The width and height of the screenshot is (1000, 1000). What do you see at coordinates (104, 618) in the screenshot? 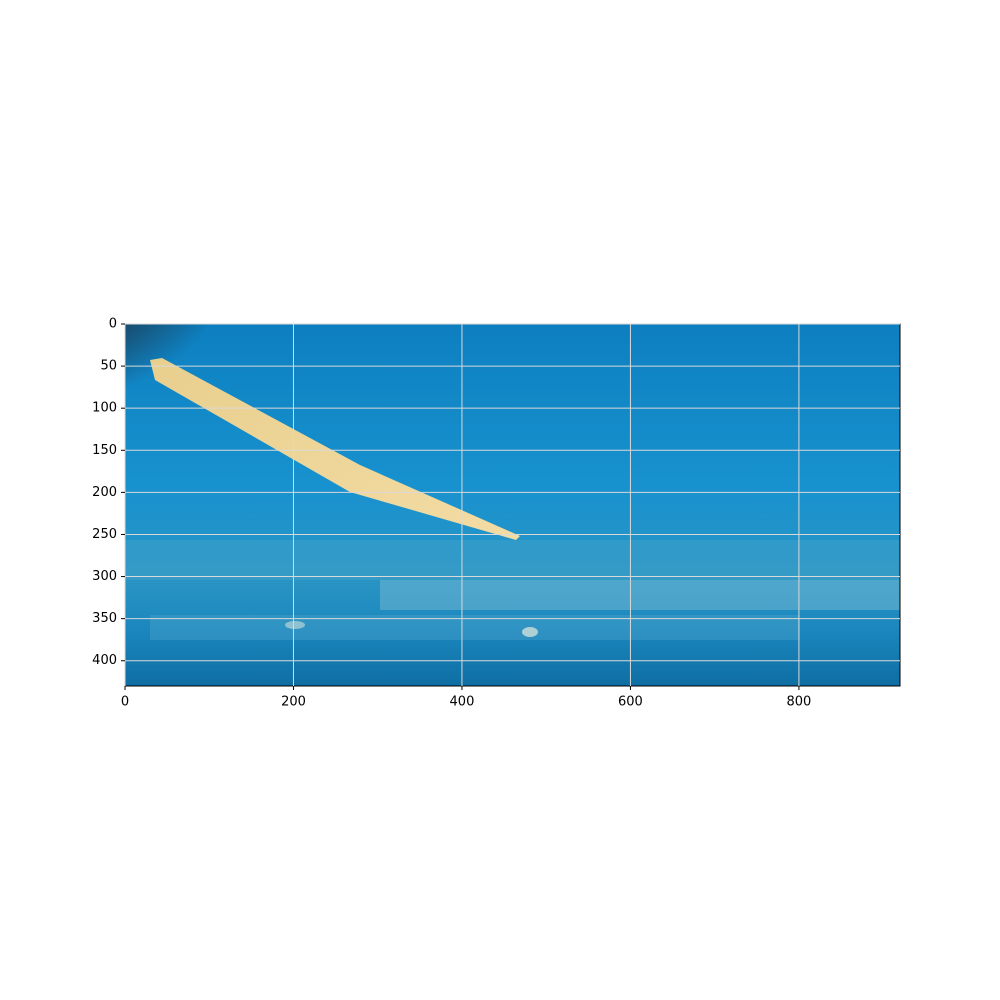
I see `y-tick-label: 350` at bounding box center [104, 618].